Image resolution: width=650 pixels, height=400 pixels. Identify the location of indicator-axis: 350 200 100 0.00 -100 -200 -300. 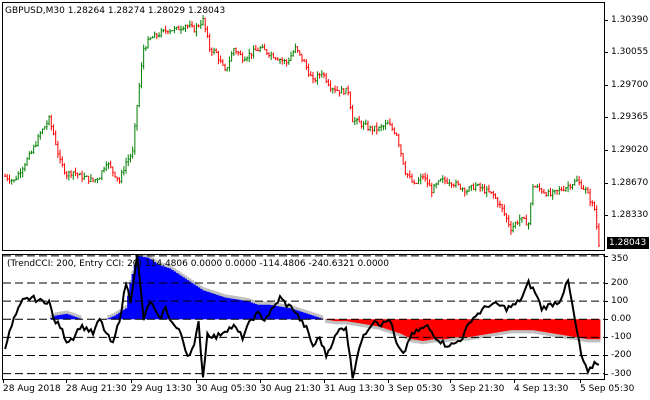
(627, 318).